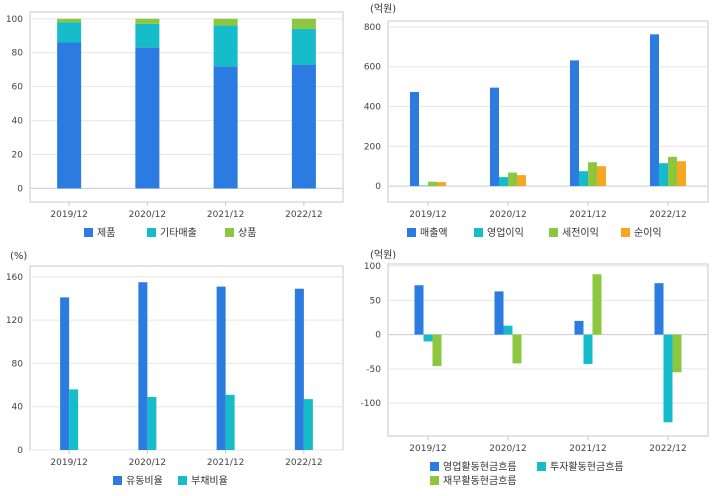 This screenshot has height=496, width=720. I want to click on unit-label: (%), so click(18, 256).